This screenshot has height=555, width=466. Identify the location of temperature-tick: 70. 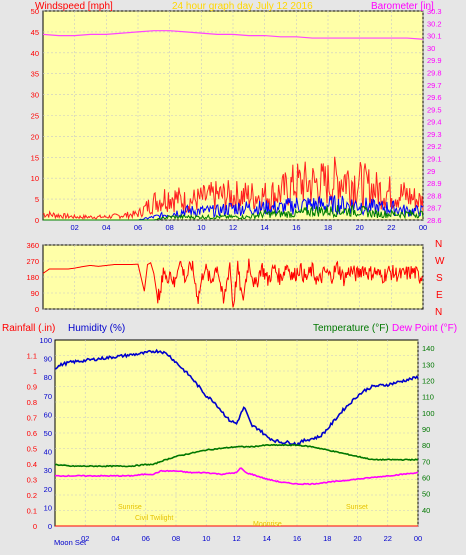
(426, 461).